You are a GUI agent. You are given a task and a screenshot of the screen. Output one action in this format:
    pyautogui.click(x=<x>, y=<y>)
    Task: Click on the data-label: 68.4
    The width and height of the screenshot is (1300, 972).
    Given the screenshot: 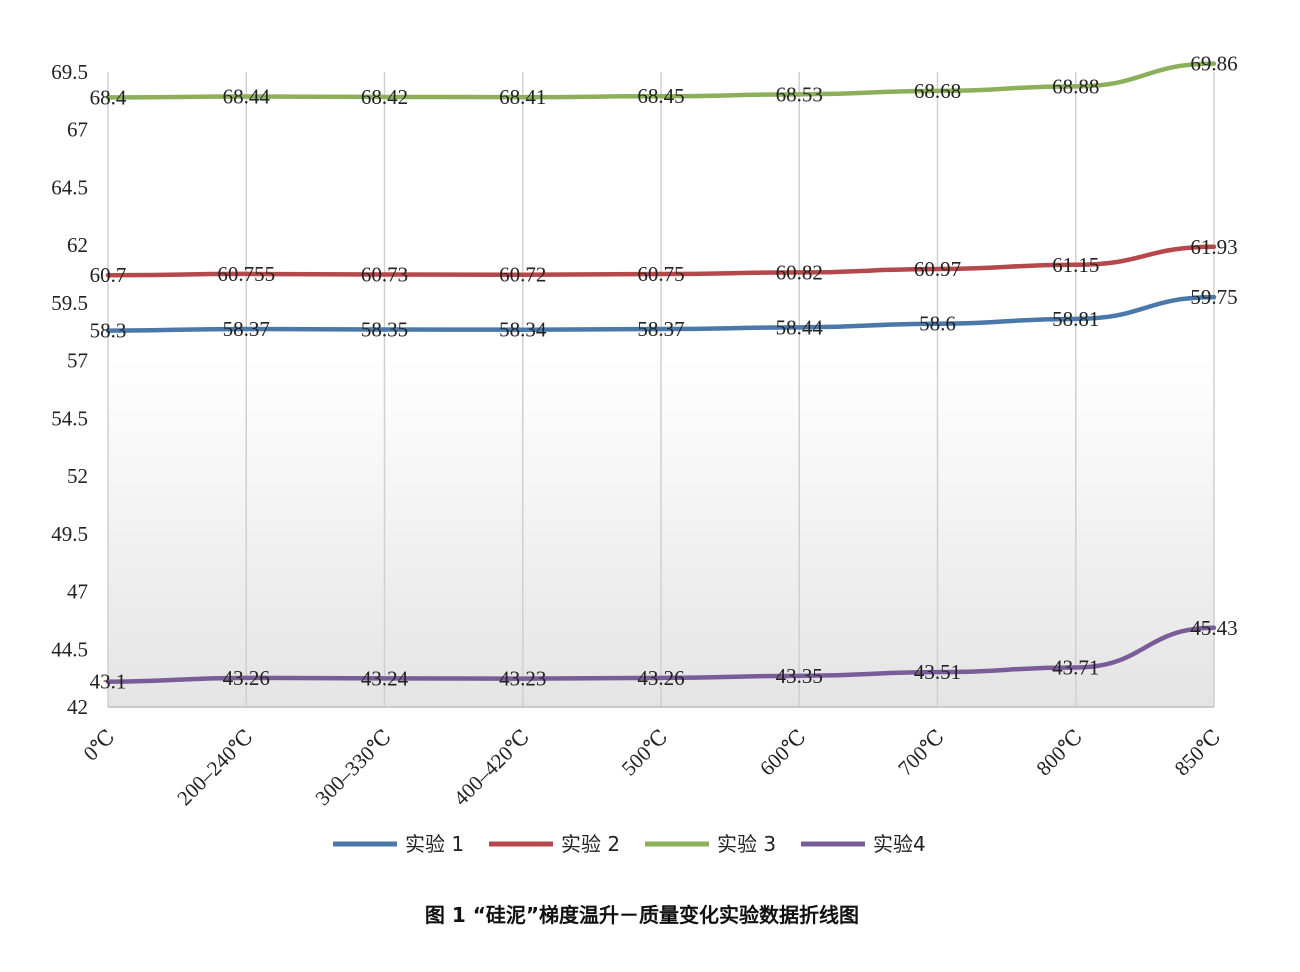 What is the action you would take?
    pyautogui.click(x=108, y=97)
    